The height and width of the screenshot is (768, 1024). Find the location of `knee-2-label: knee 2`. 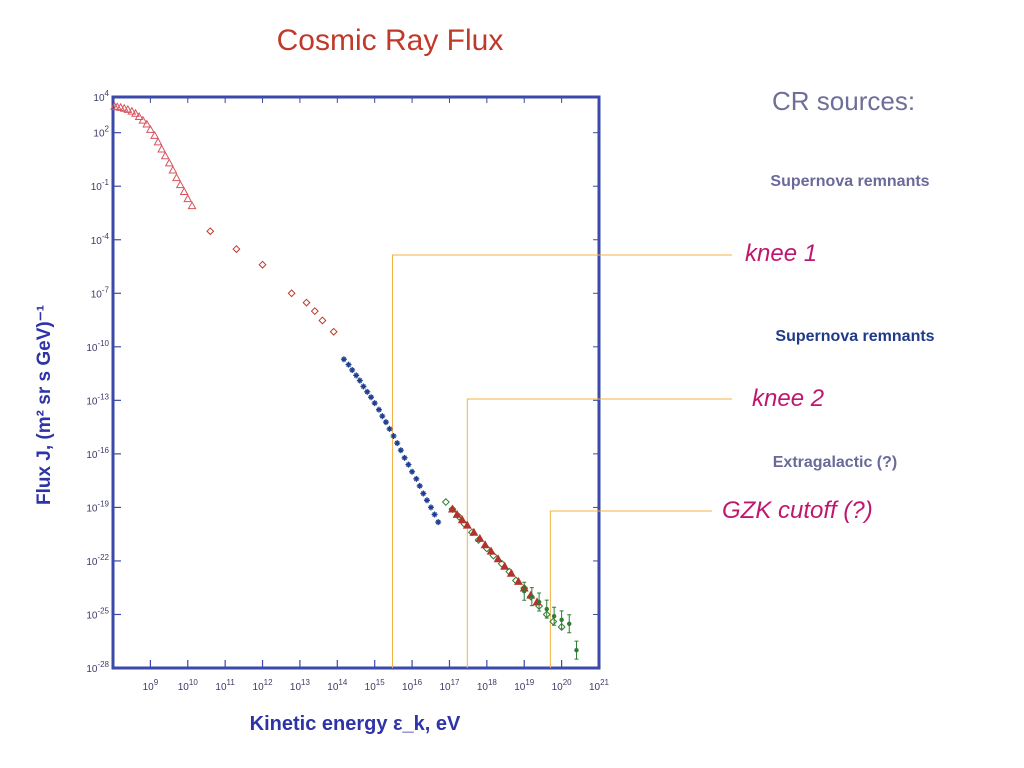

knee-2-label: knee 2 is located at coordinates (788, 398).